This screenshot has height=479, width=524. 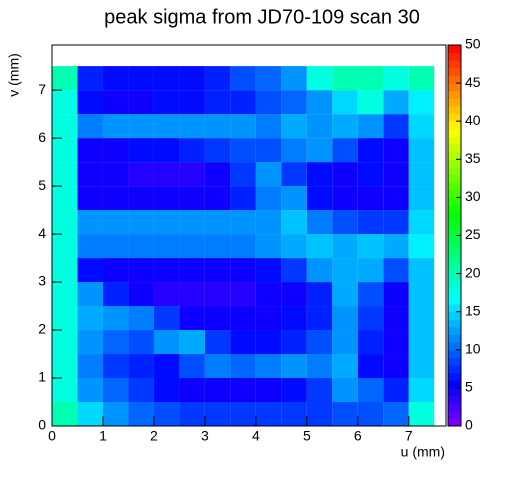 What do you see at coordinates (358, 436) in the screenshot?
I see `x-tick-label: 6` at bounding box center [358, 436].